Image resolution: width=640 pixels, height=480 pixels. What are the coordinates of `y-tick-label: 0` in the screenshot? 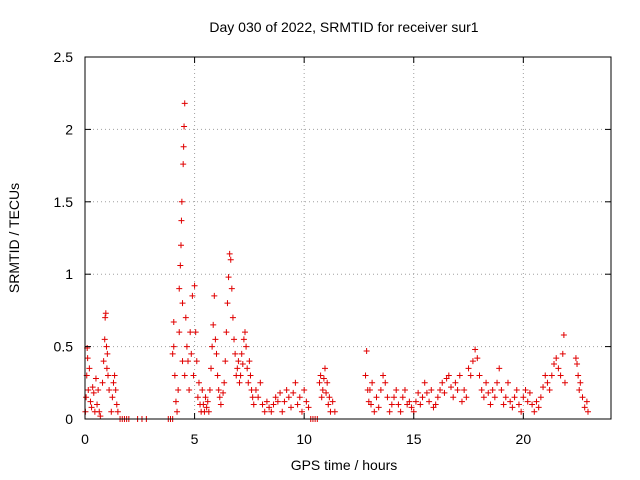 It's located at (69, 419).